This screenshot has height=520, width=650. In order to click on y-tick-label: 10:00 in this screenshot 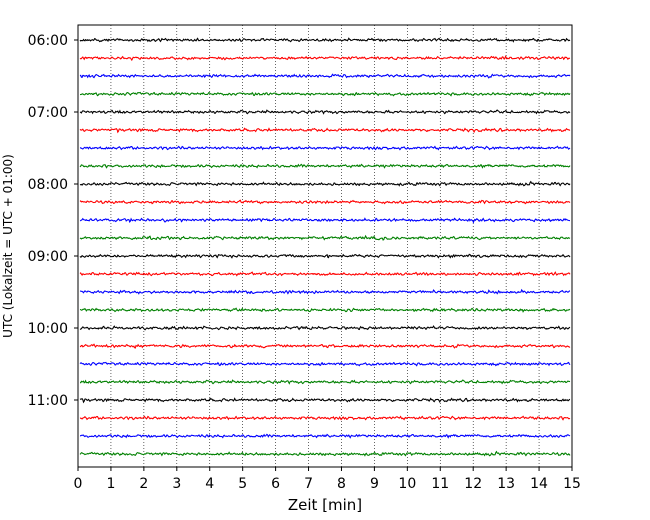, I will do `click(48, 329)`.